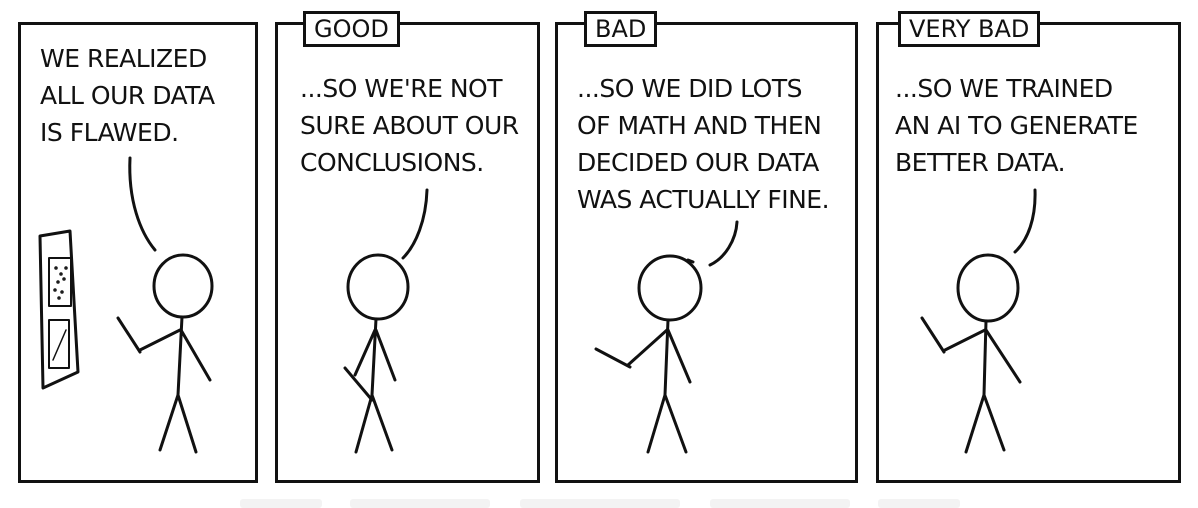 The image size is (1198, 508). What do you see at coordinates (969, 29) in the screenshot?
I see `panel-label-very-bad: VERY BAD` at bounding box center [969, 29].